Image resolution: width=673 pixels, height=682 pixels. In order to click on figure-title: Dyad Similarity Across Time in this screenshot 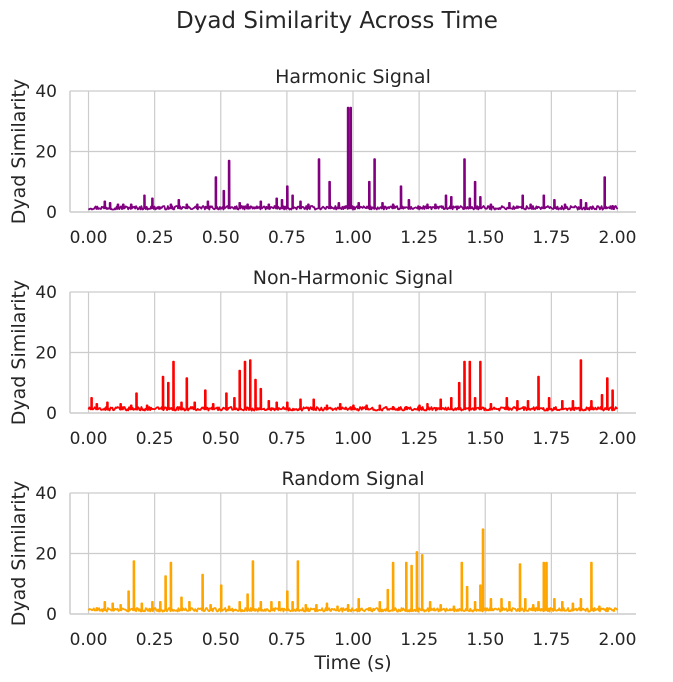, I will do `click(337, 21)`.